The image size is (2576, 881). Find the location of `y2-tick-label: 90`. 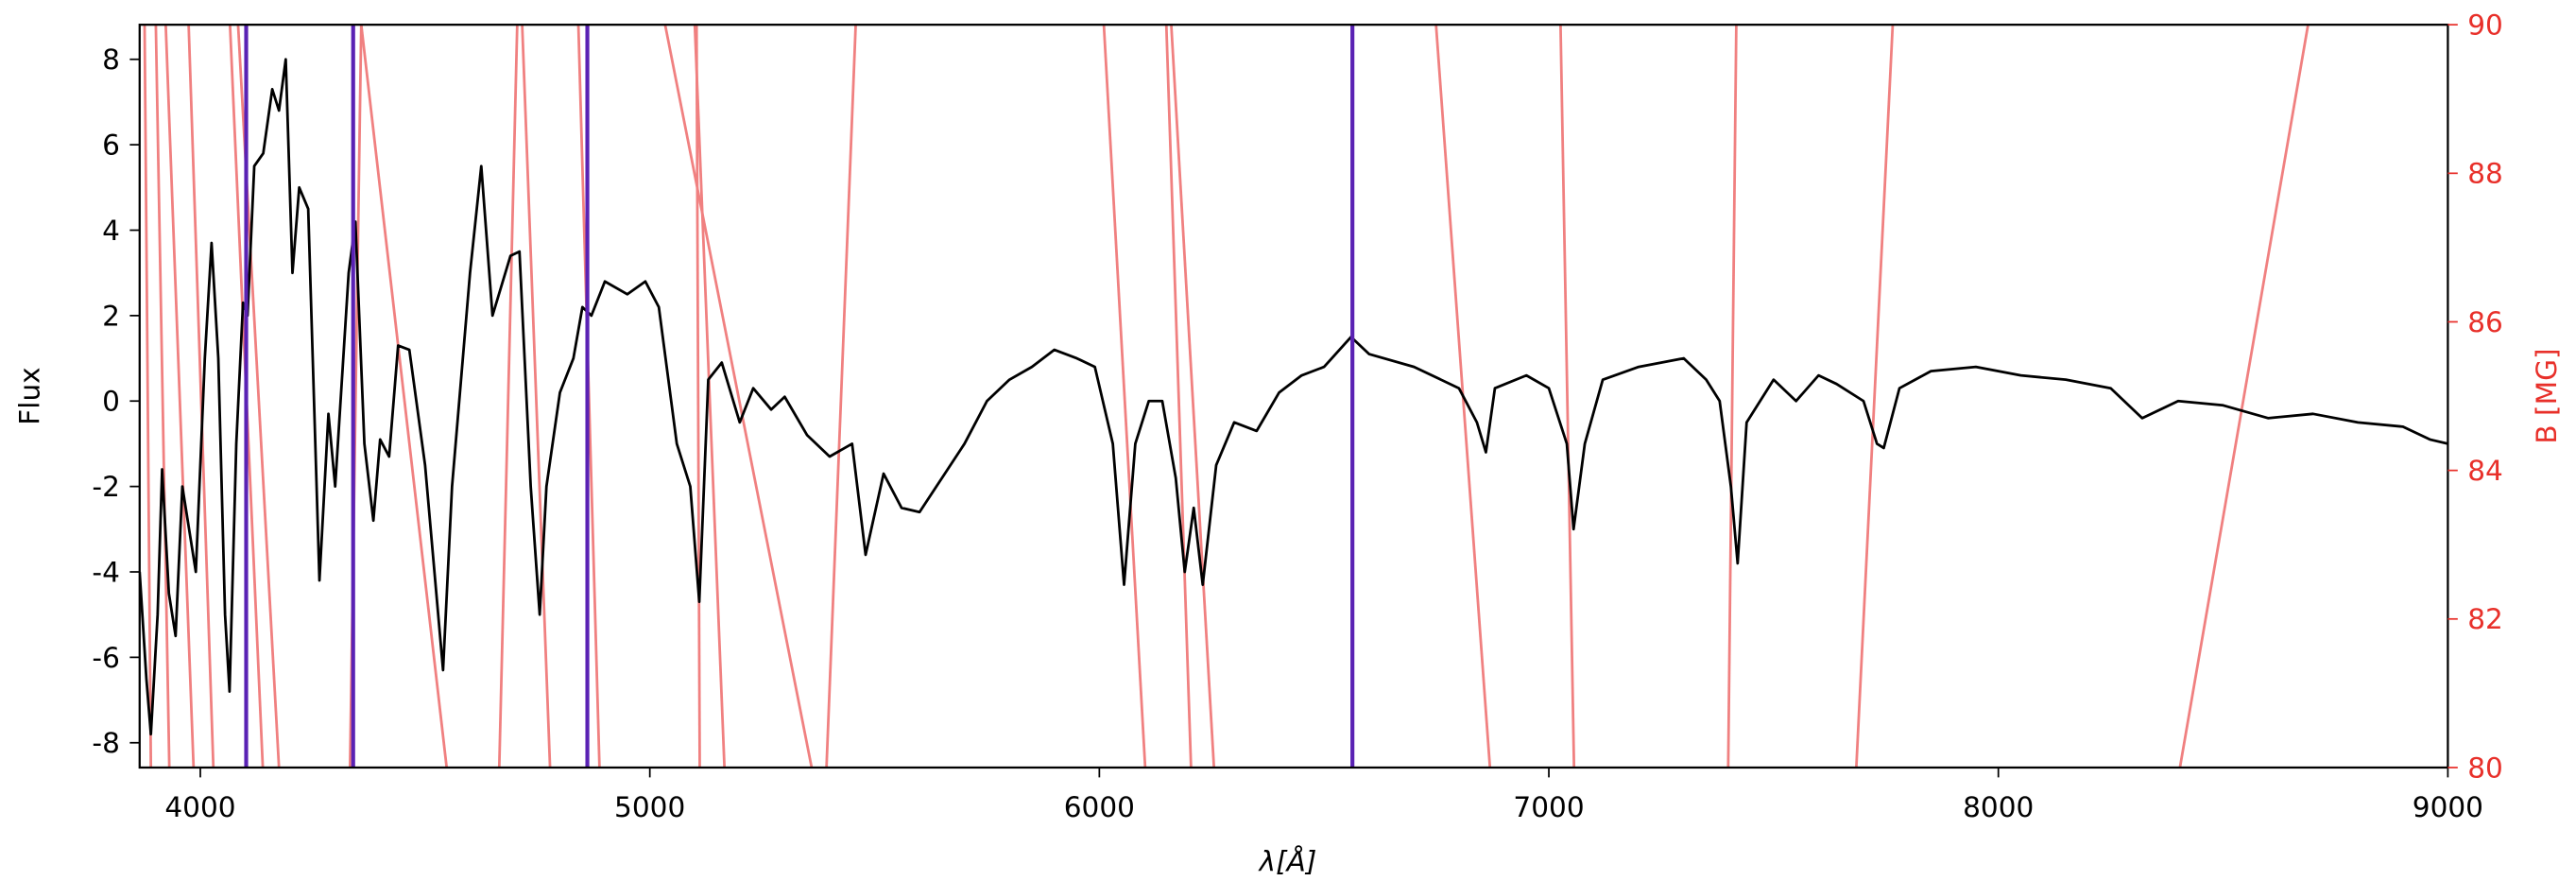

y2-tick-label: 90 is located at coordinates (2485, 25).